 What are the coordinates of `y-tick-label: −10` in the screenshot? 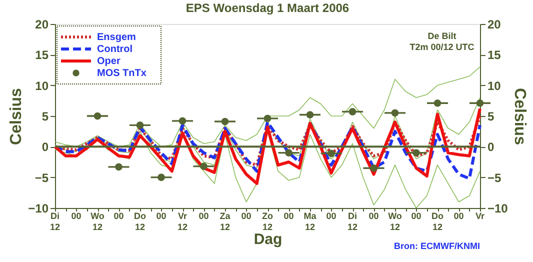 It's located at (38, 209).